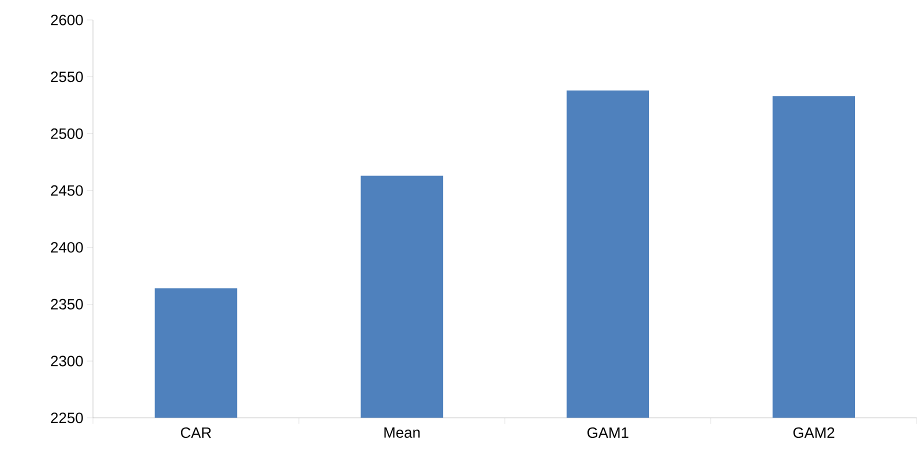 The height and width of the screenshot is (463, 917). What do you see at coordinates (66, 304) in the screenshot?
I see `y-tick-label: 2350` at bounding box center [66, 304].